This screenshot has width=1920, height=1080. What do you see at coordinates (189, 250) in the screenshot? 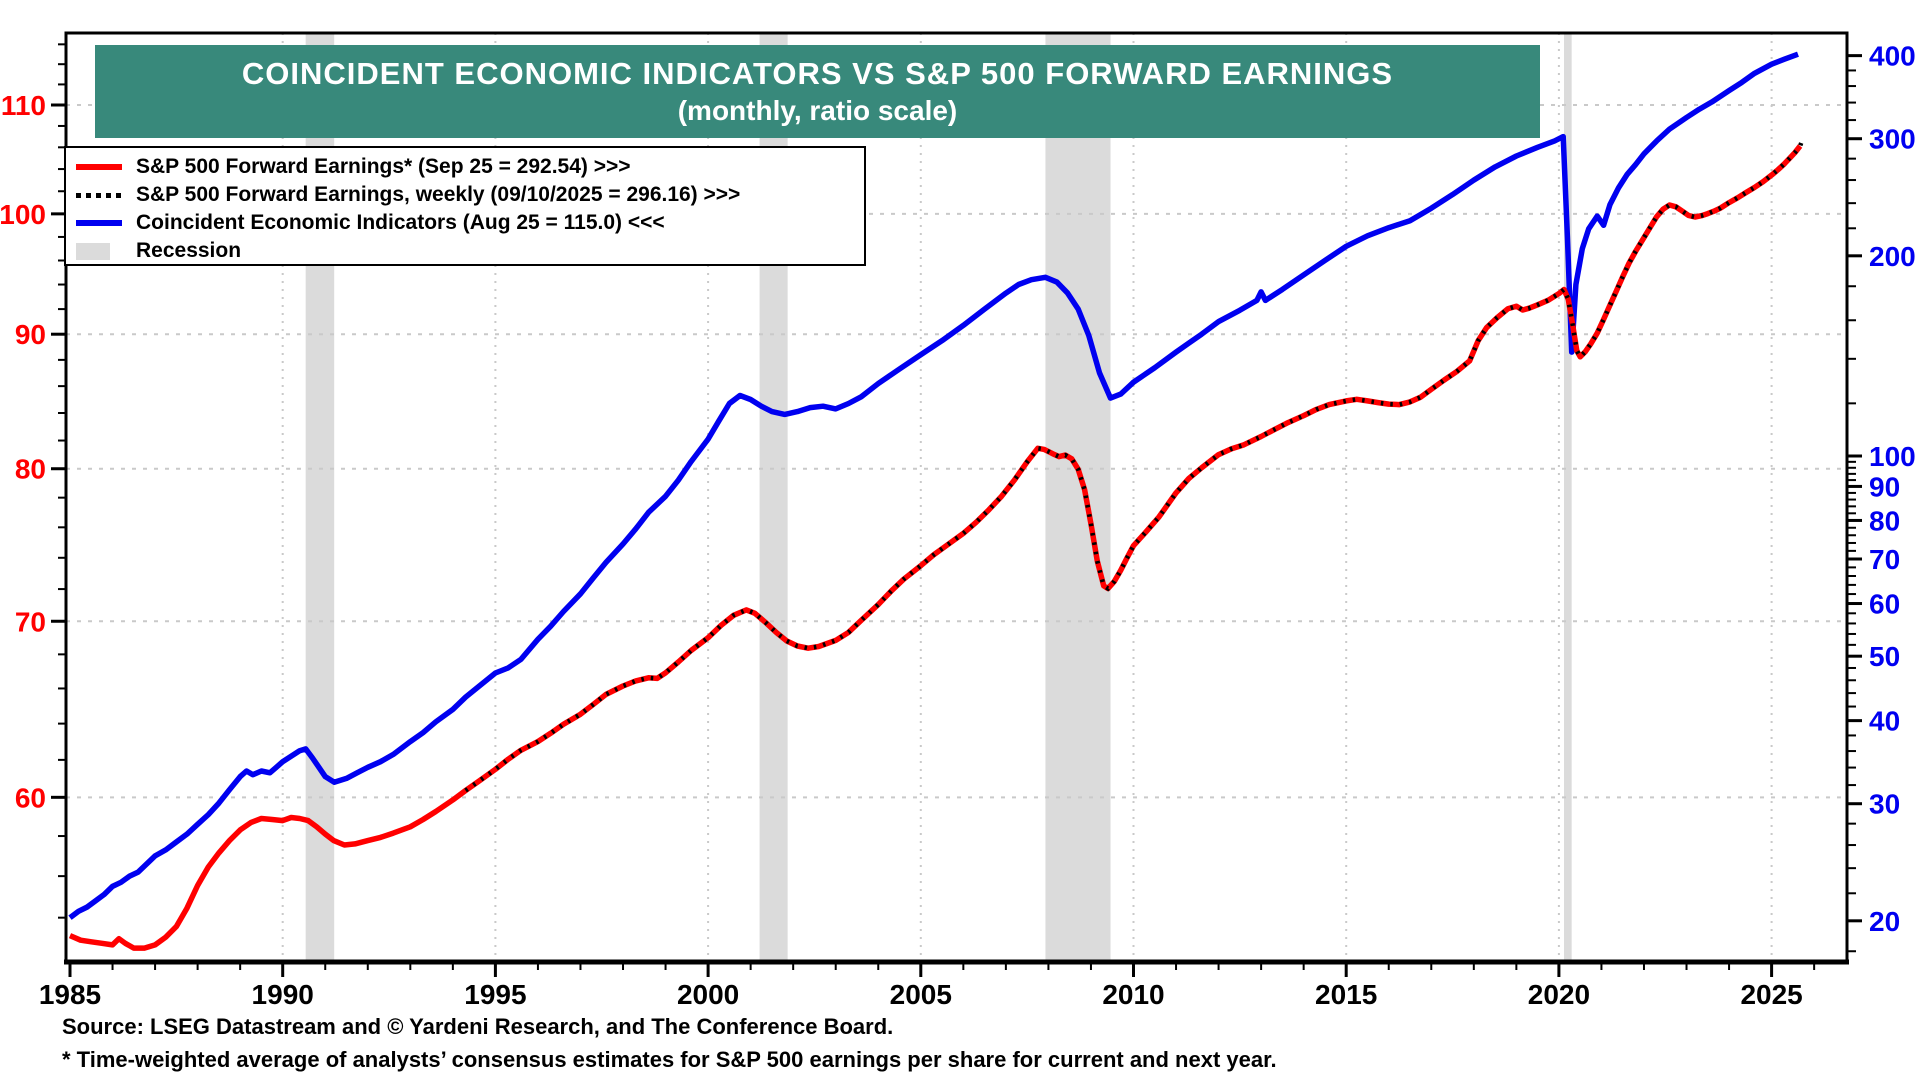
I see `legend-label: Recession` at bounding box center [189, 250].